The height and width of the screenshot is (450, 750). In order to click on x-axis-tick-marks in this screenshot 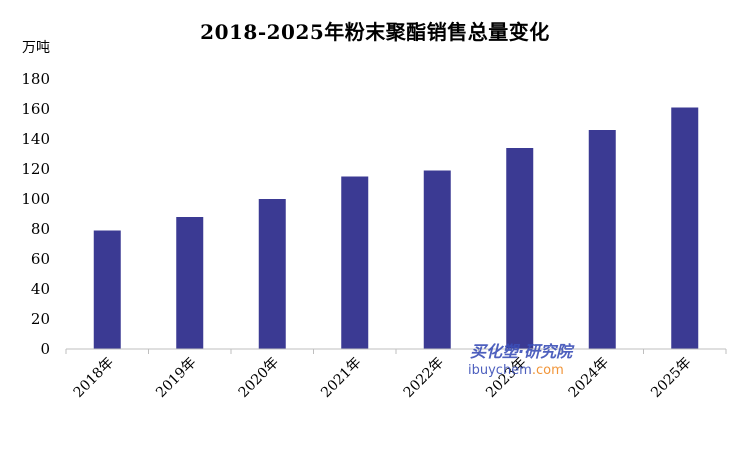, I will do `click(396, 351)`.